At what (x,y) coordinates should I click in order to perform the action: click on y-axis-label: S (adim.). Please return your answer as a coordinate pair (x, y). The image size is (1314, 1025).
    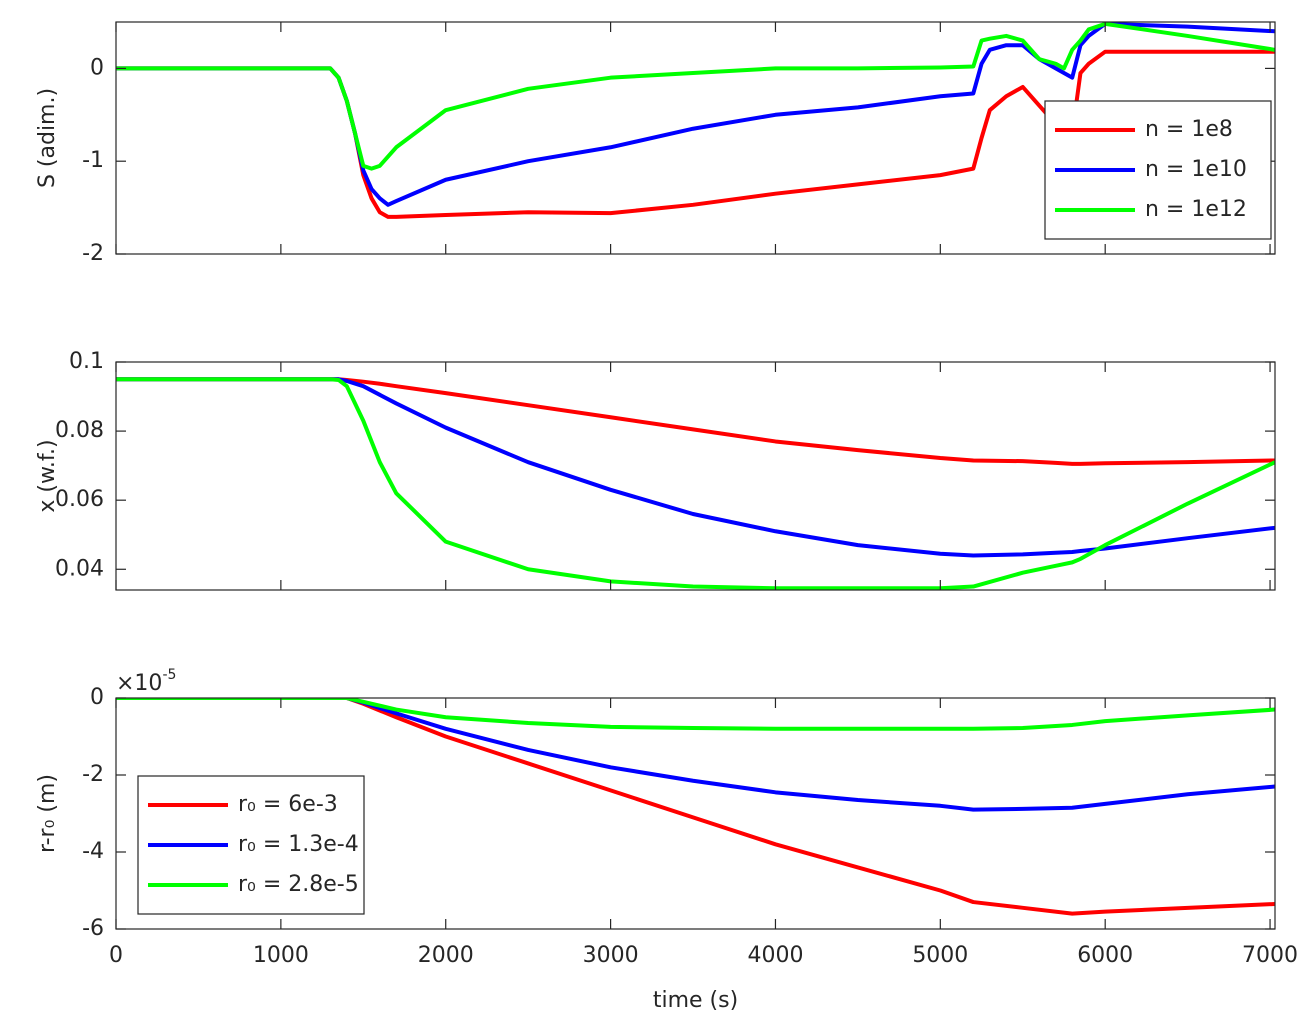
    Looking at the image, I should click on (47, 138).